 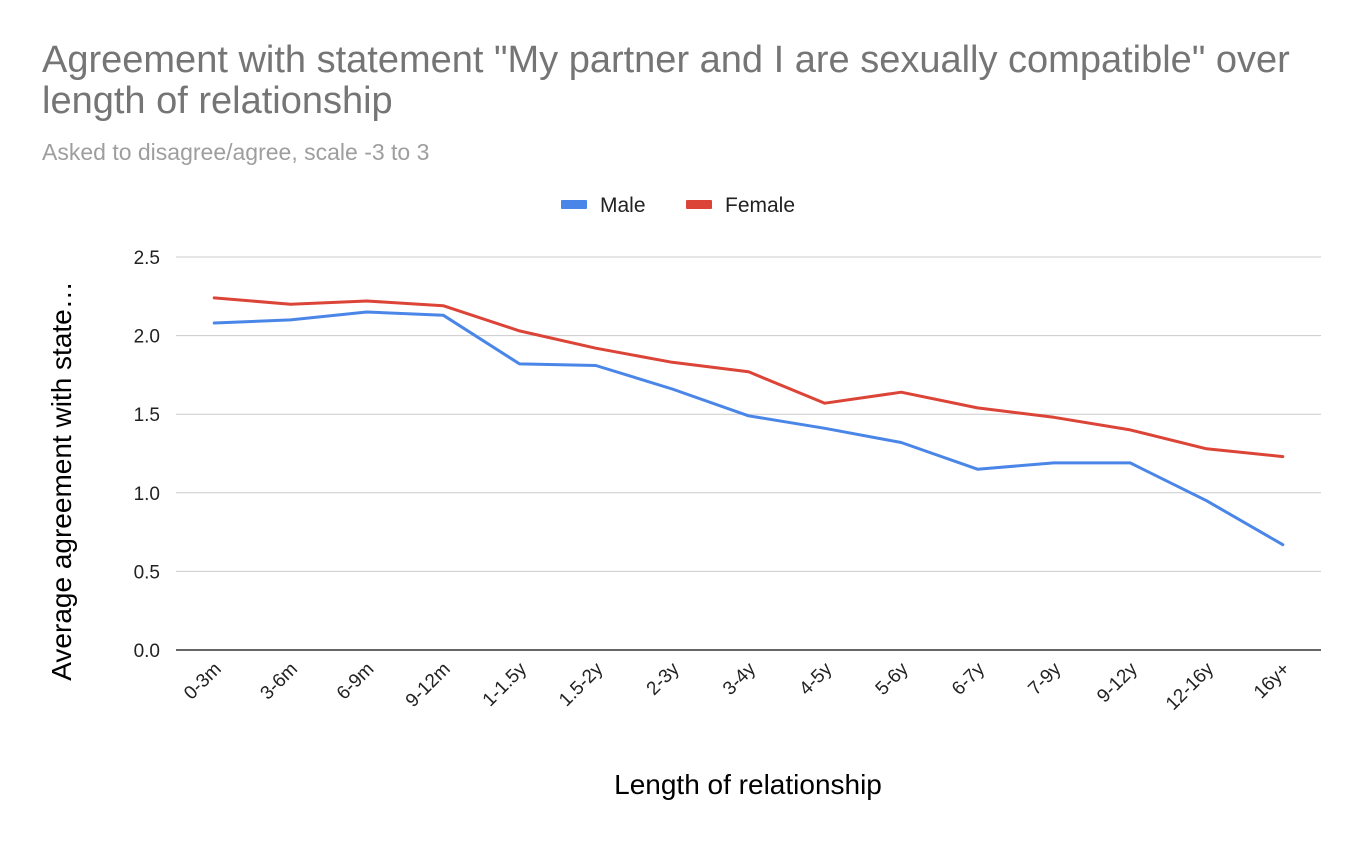 What do you see at coordinates (574, 204) in the screenshot?
I see `legend-swatch-male` at bounding box center [574, 204].